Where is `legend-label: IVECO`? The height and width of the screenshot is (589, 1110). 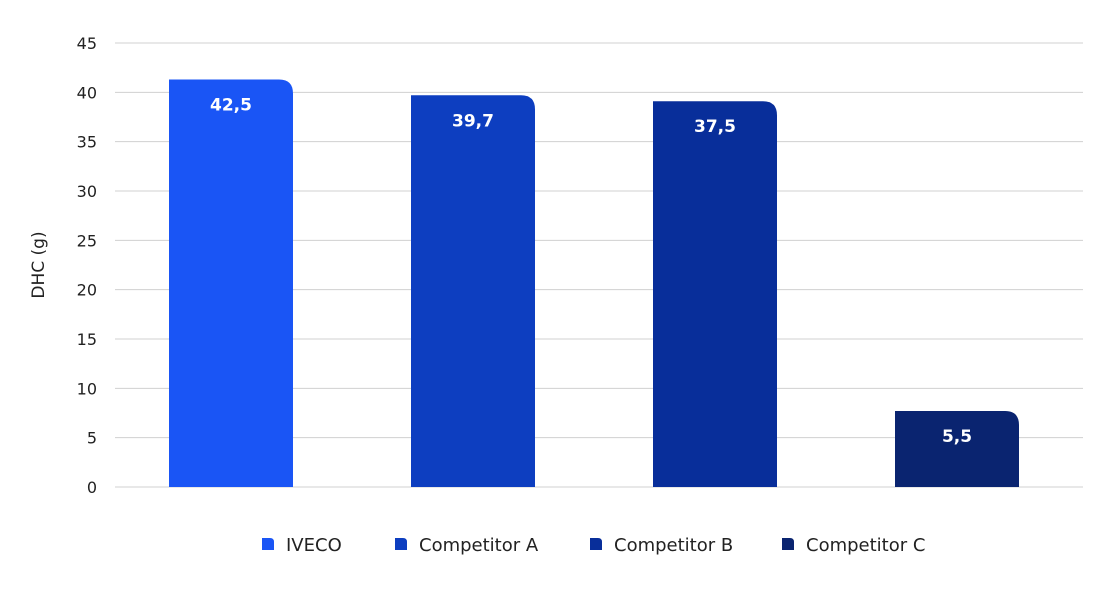 legend-label: IVECO is located at coordinates (314, 545).